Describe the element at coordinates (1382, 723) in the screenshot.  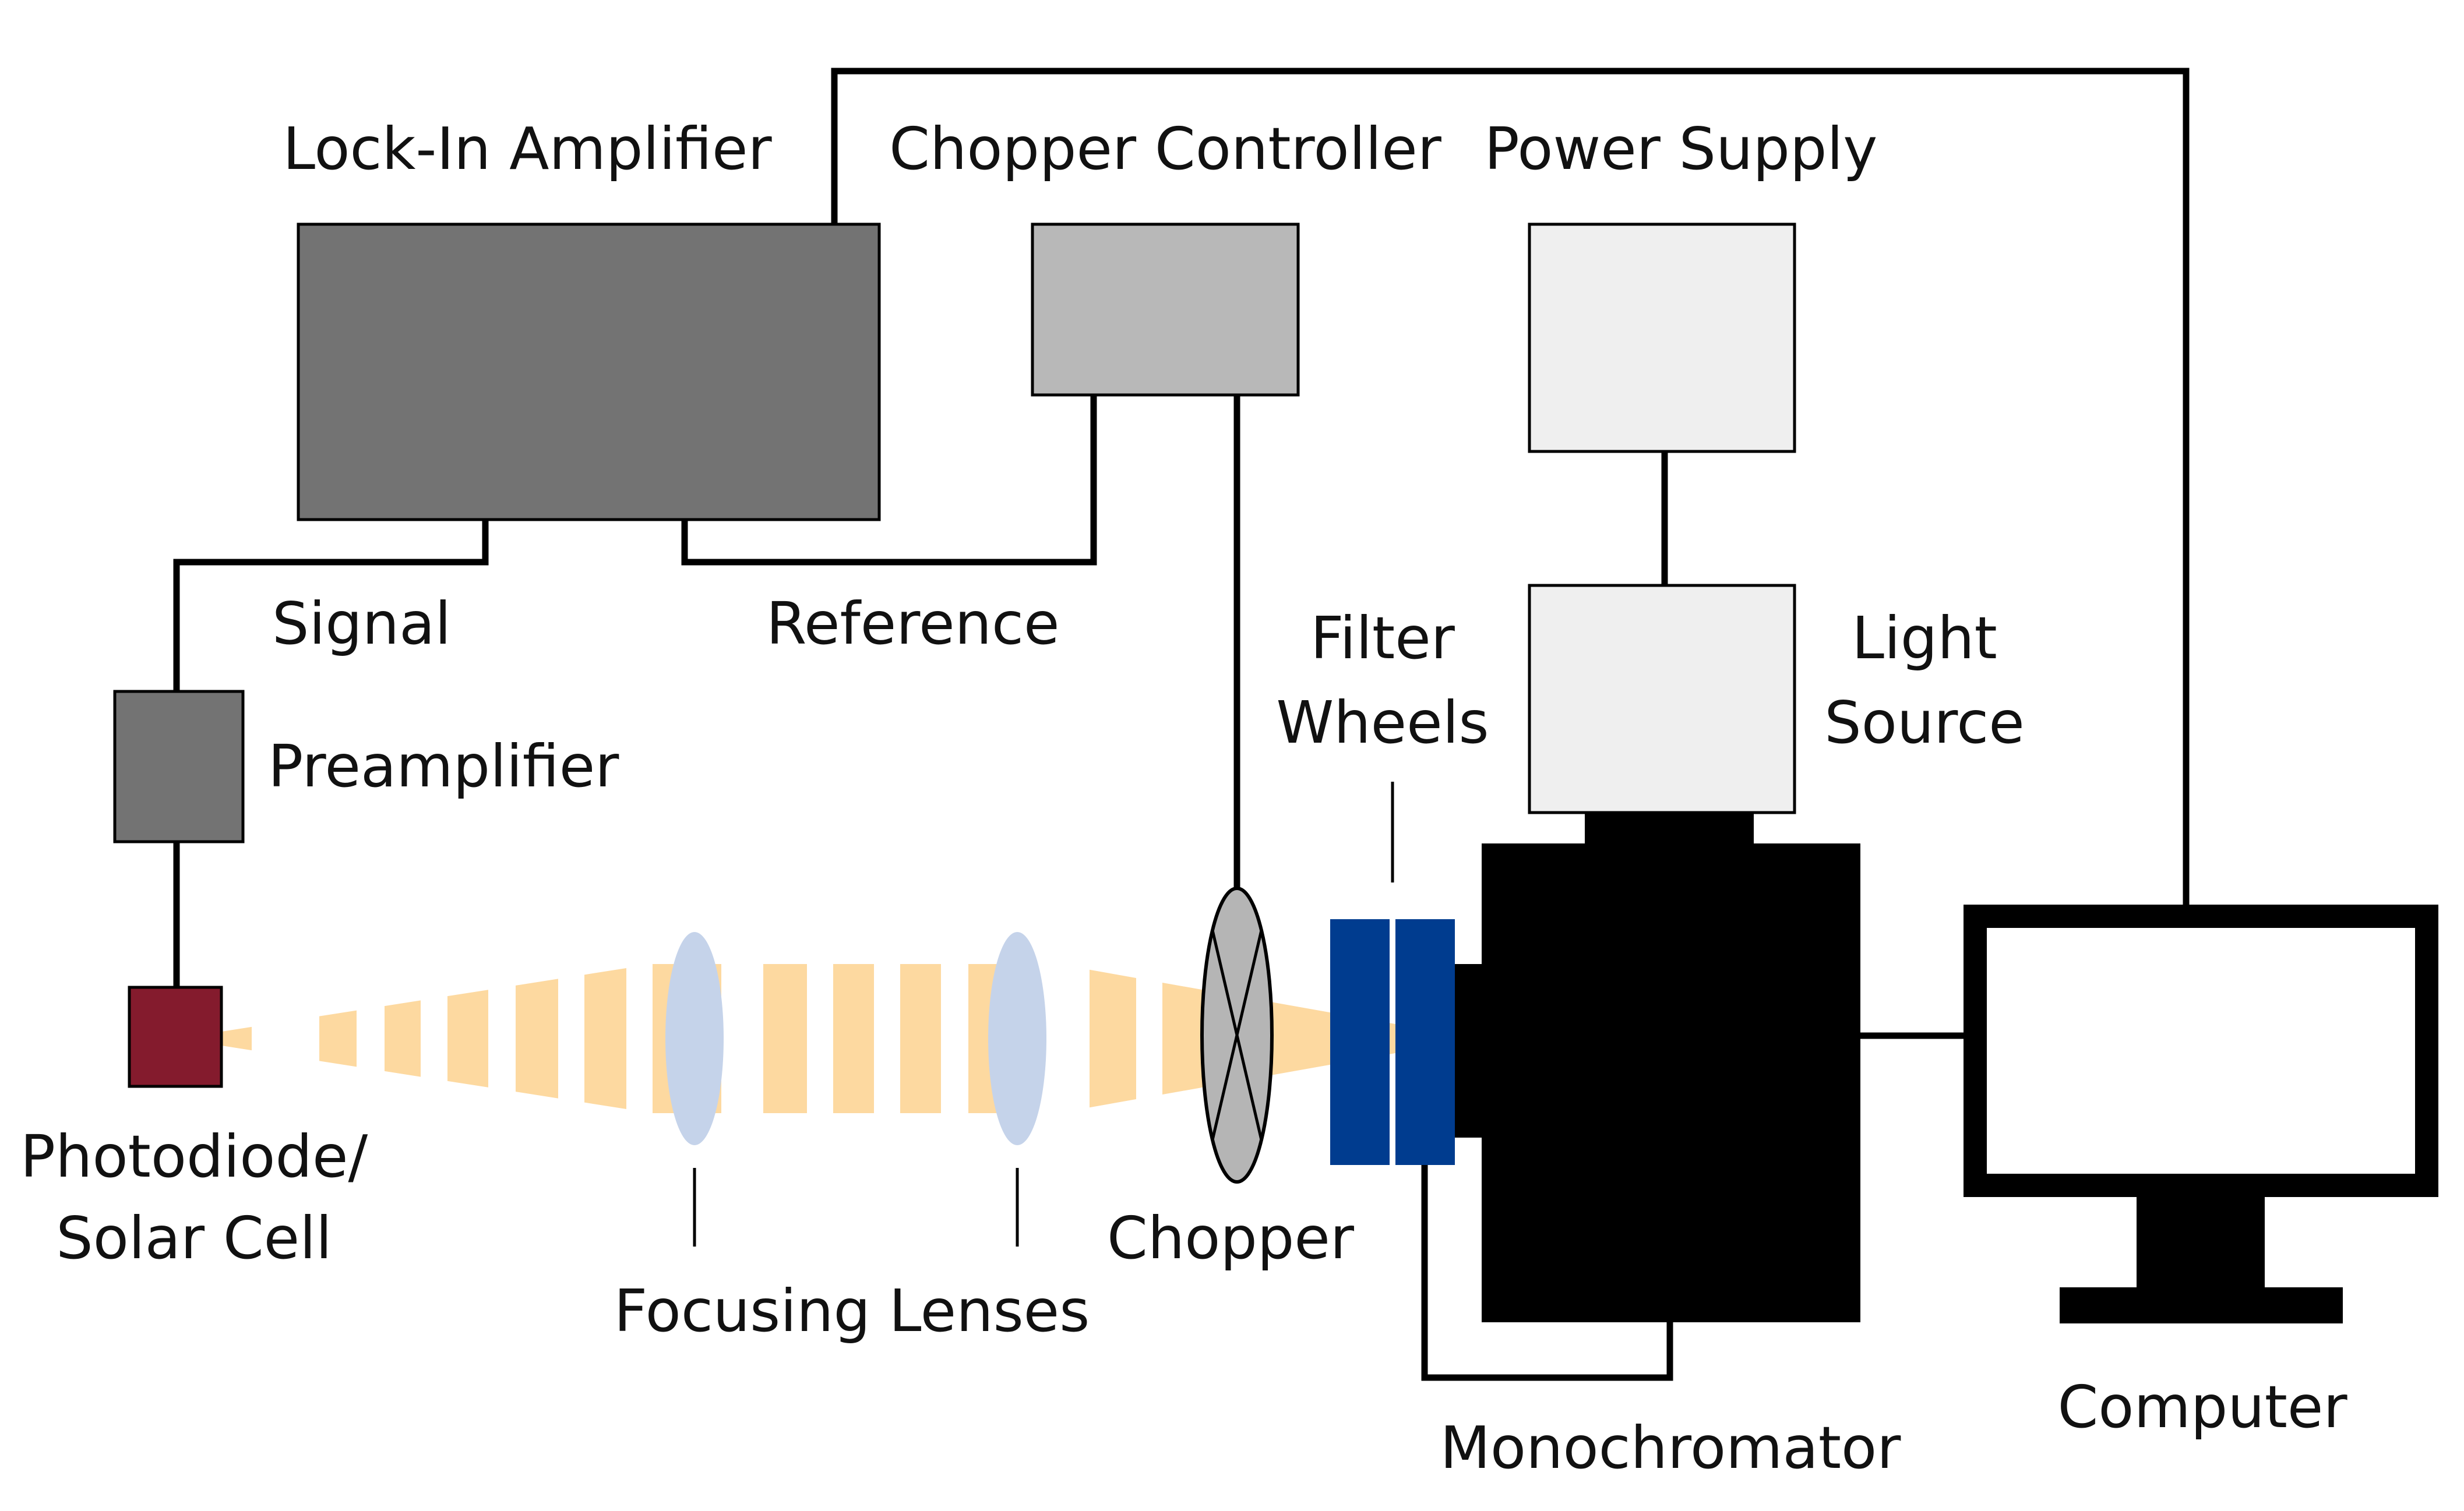
I see `label-wheels: Wheels` at that location.